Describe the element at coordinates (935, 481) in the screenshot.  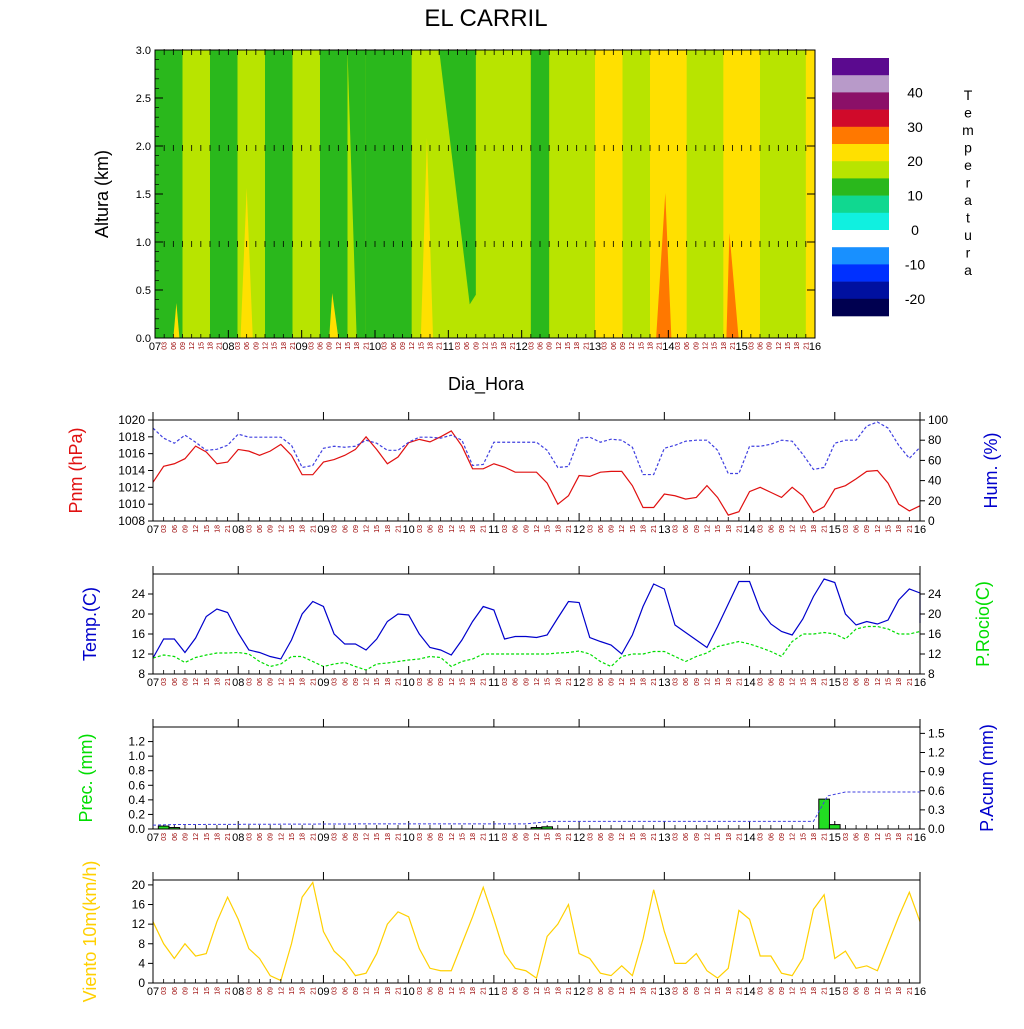
I see `pressure-humidity-right-tick-label: 40` at that location.